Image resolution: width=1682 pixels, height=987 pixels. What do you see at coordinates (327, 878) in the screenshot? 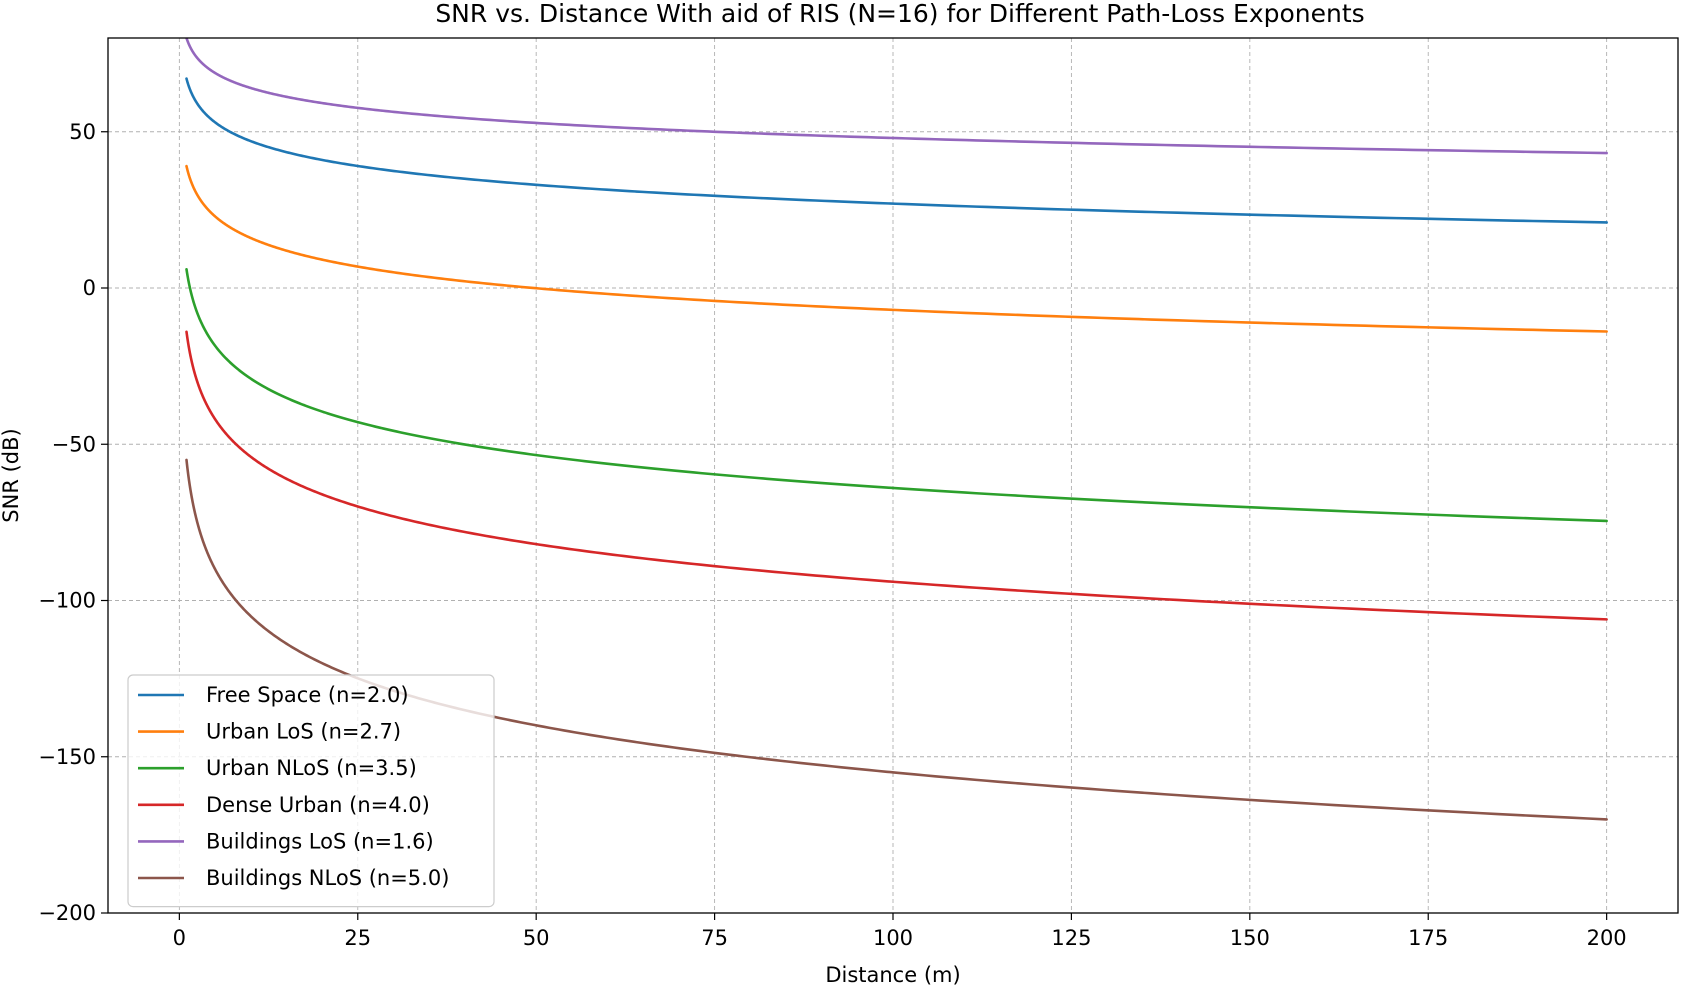
I see `legend-label: Buildings NLoS (n=5.0)` at bounding box center [327, 878].